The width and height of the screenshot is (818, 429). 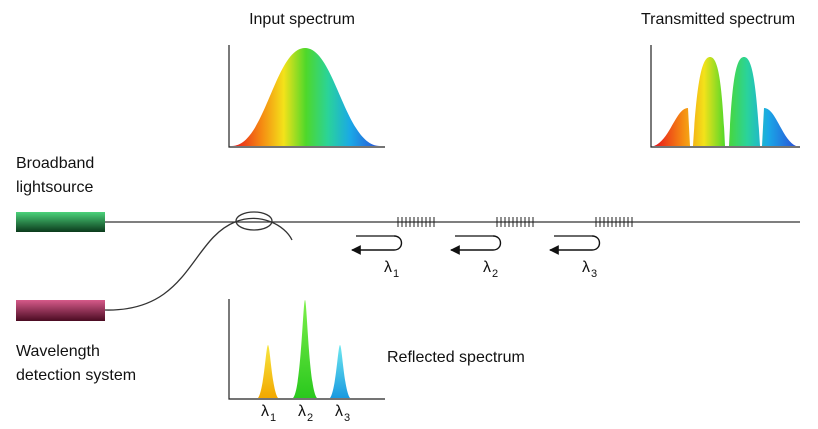 What do you see at coordinates (198, 264) in the screenshot?
I see `fiber` at bounding box center [198, 264].